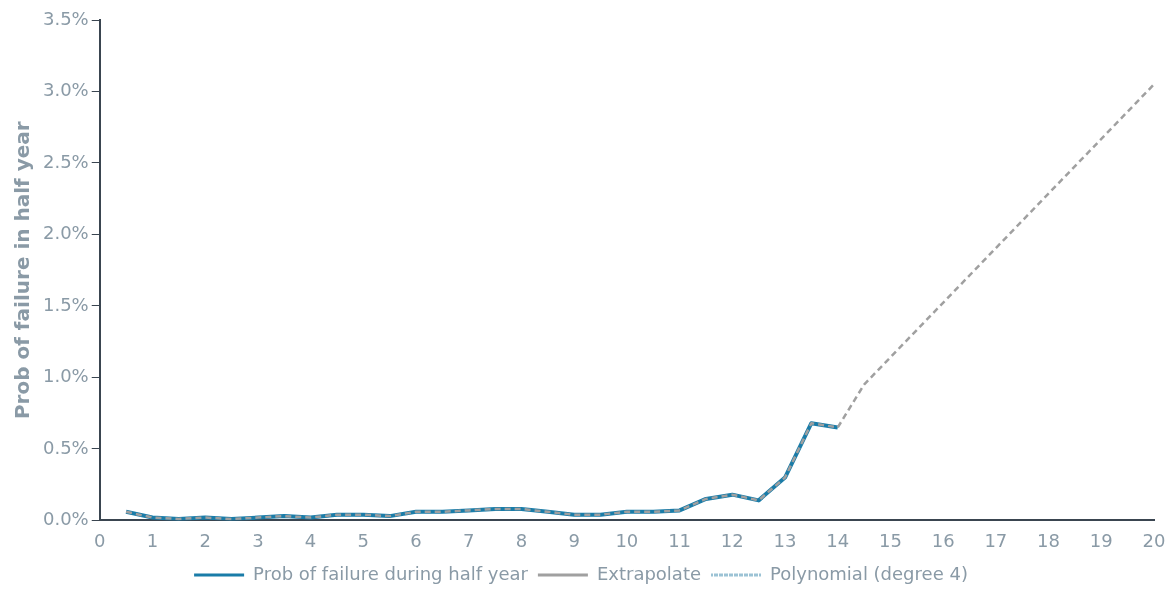 The width and height of the screenshot is (1170, 594). Describe the element at coordinates (943, 540) in the screenshot. I see `x-tick-label: 16` at that location.